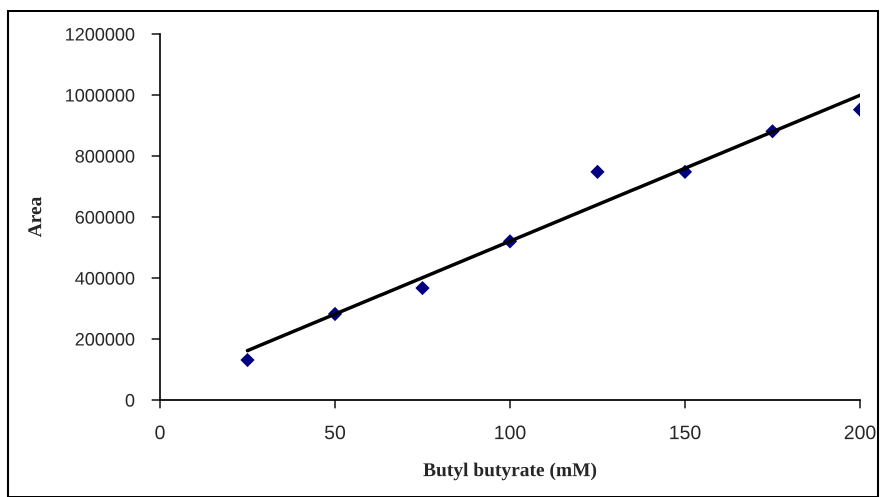  I want to click on y-tick-label: 0, so click(130, 400).